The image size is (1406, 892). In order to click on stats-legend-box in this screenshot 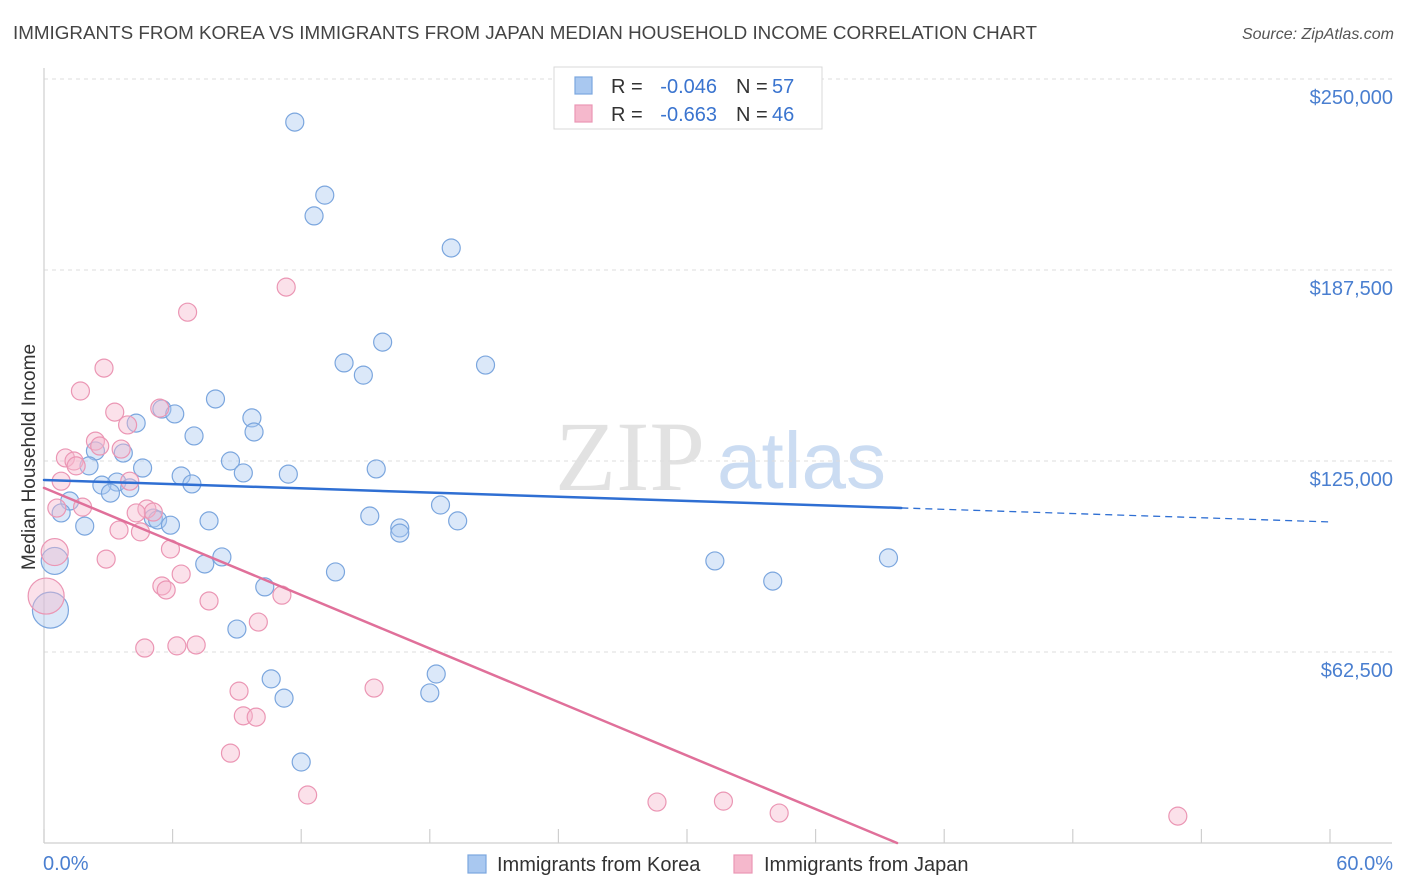, I will do `click(688, 98)`.